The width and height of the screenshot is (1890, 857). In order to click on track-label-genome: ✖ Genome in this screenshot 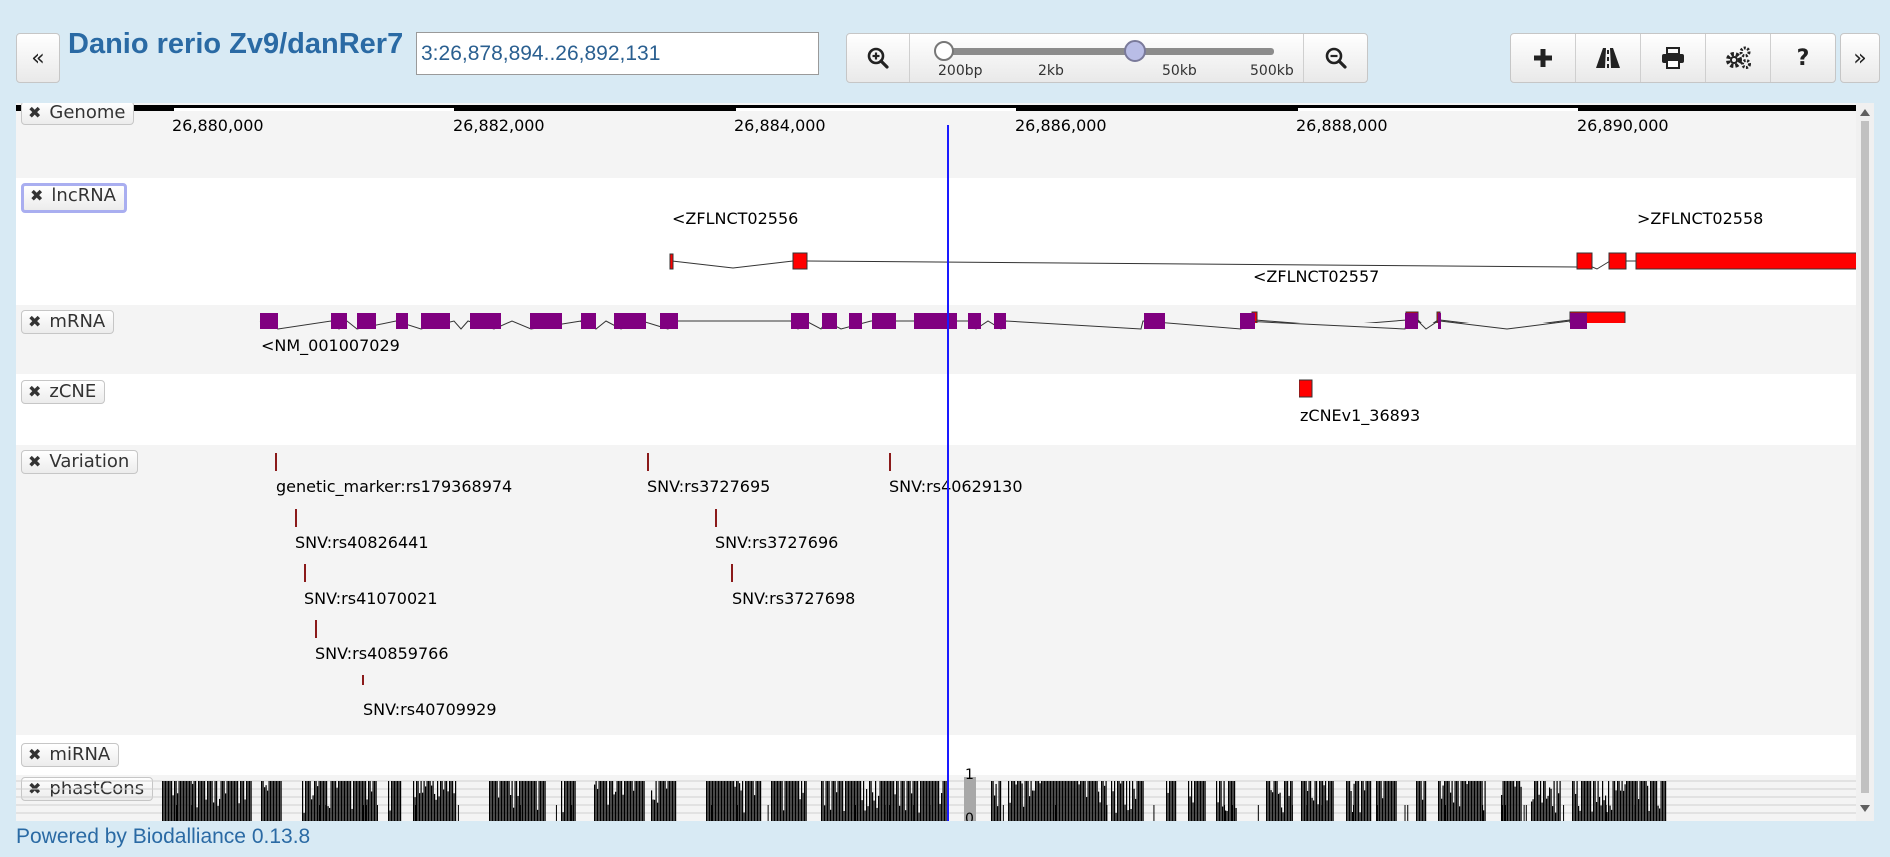, I will do `click(78, 114)`.